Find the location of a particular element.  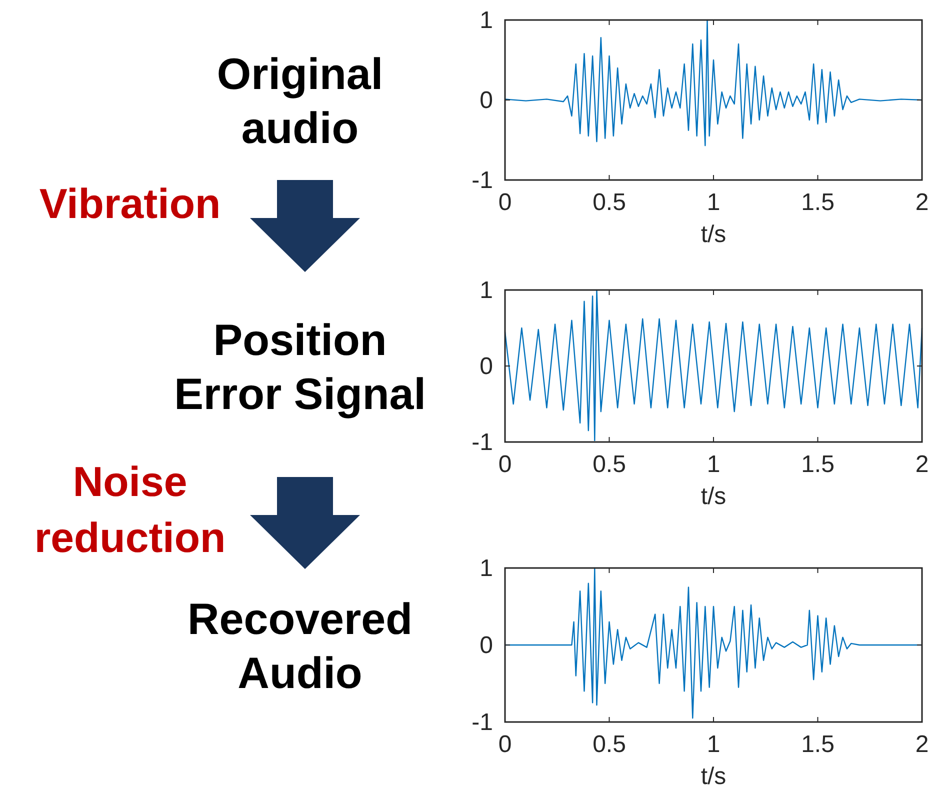

text: Original audio is located at coordinates (300, 101).